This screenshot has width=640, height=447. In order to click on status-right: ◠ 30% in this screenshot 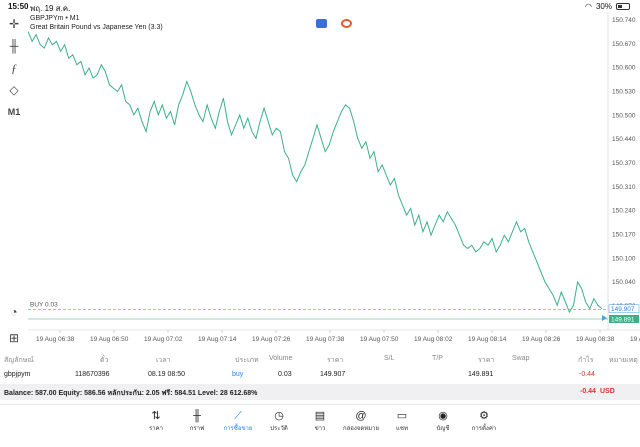, I will do `click(607, 6)`.